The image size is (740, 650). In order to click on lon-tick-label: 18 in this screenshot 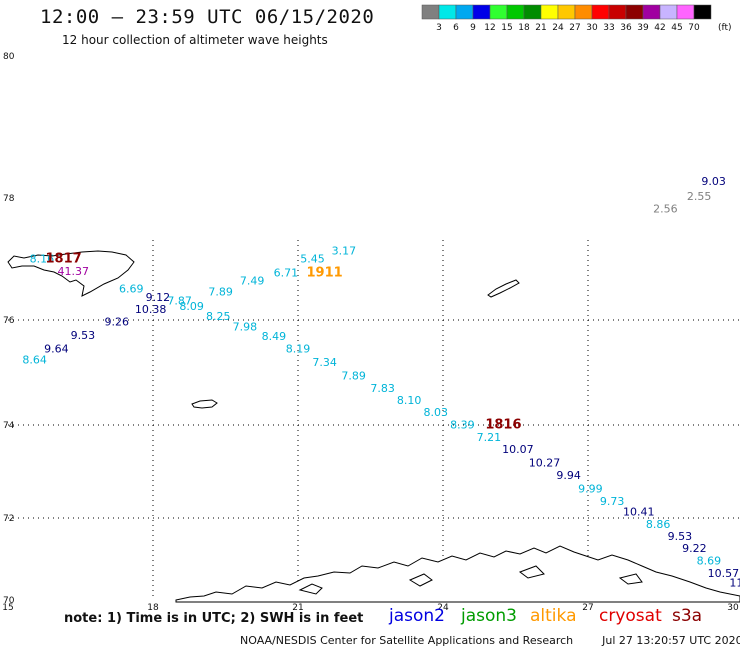, I will do `click(153, 608)`.